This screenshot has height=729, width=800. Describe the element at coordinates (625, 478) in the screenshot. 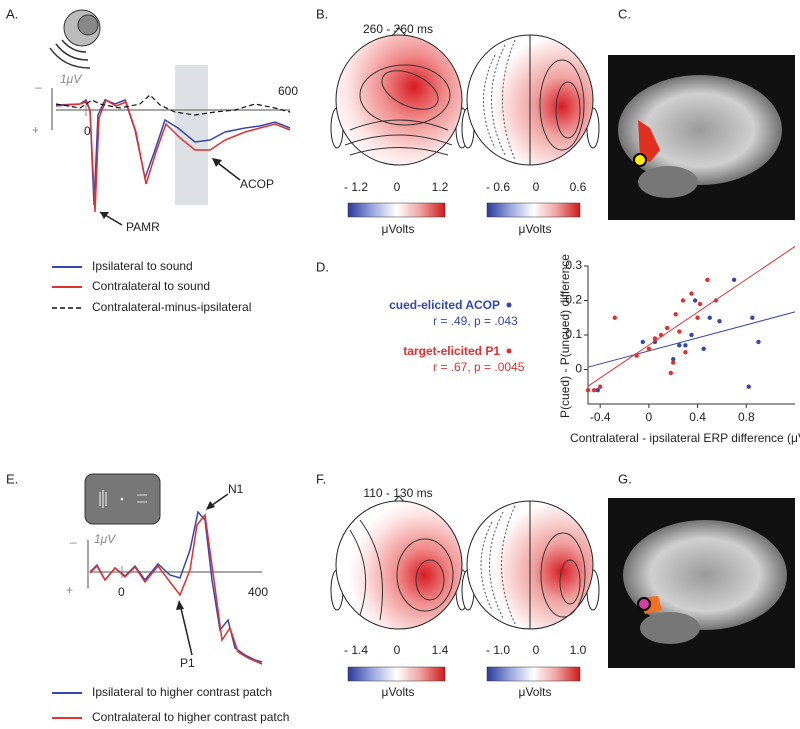

I see `panel-label: G.` at that location.